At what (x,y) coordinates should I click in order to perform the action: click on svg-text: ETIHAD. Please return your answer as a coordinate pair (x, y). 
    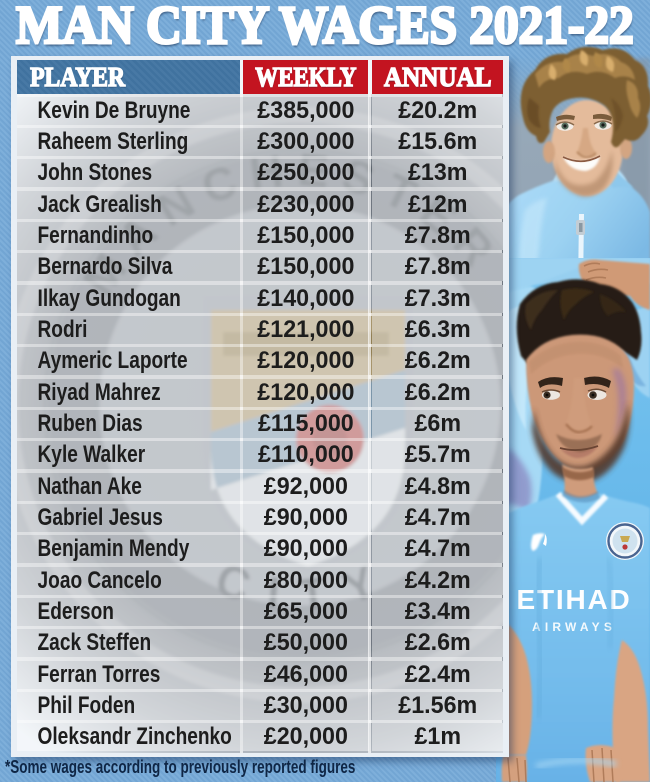
    Looking at the image, I should click on (573, 599).